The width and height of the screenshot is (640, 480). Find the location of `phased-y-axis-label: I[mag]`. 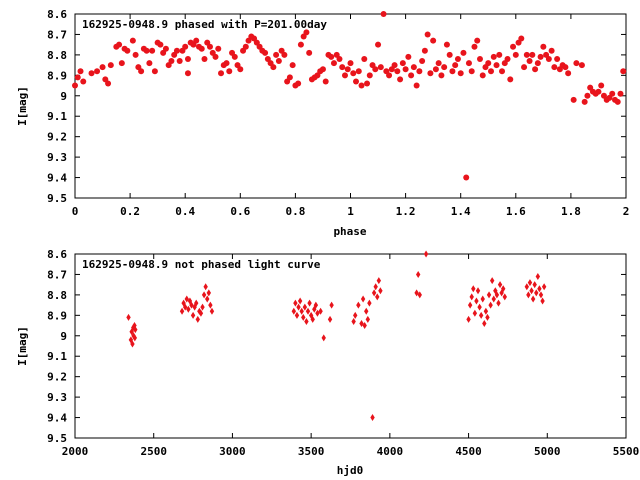

phased-y-axis-label: I[mag] is located at coordinates (22, 106).